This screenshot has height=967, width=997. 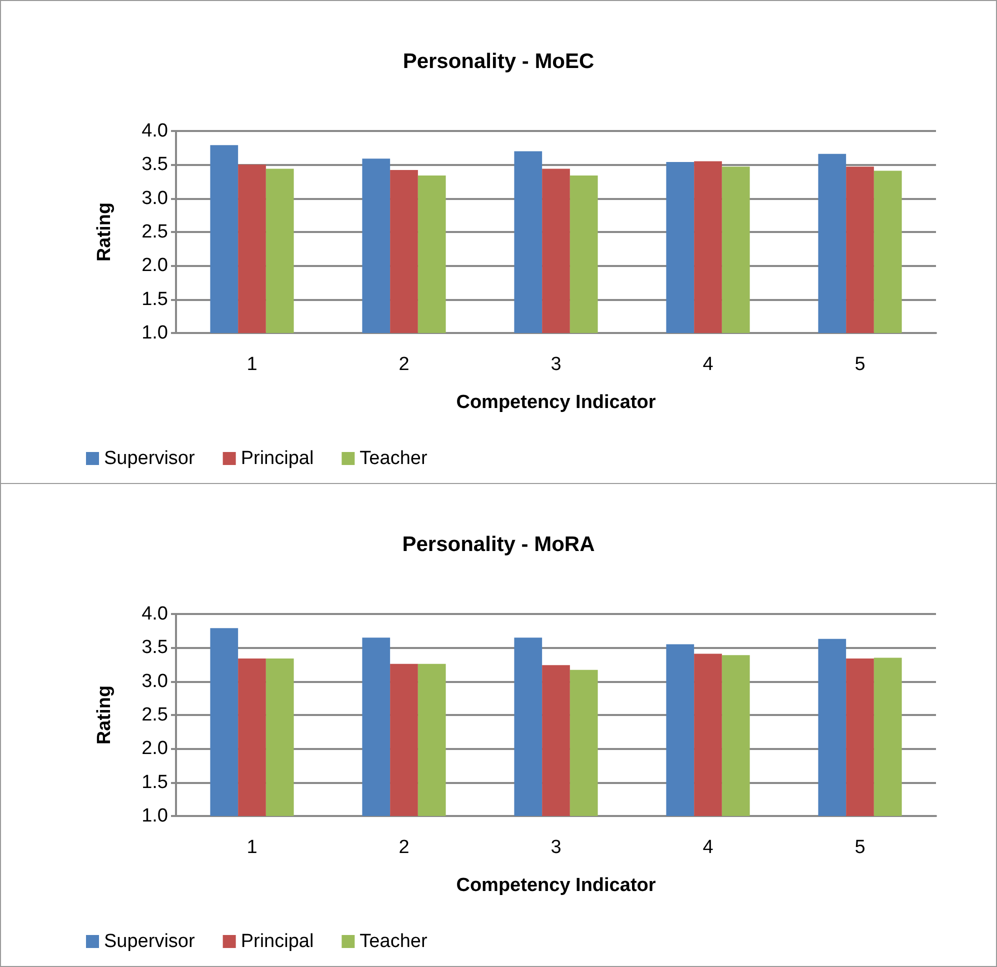 What do you see at coordinates (498, 544) in the screenshot?
I see `chart-title: Personality - MoRA` at bounding box center [498, 544].